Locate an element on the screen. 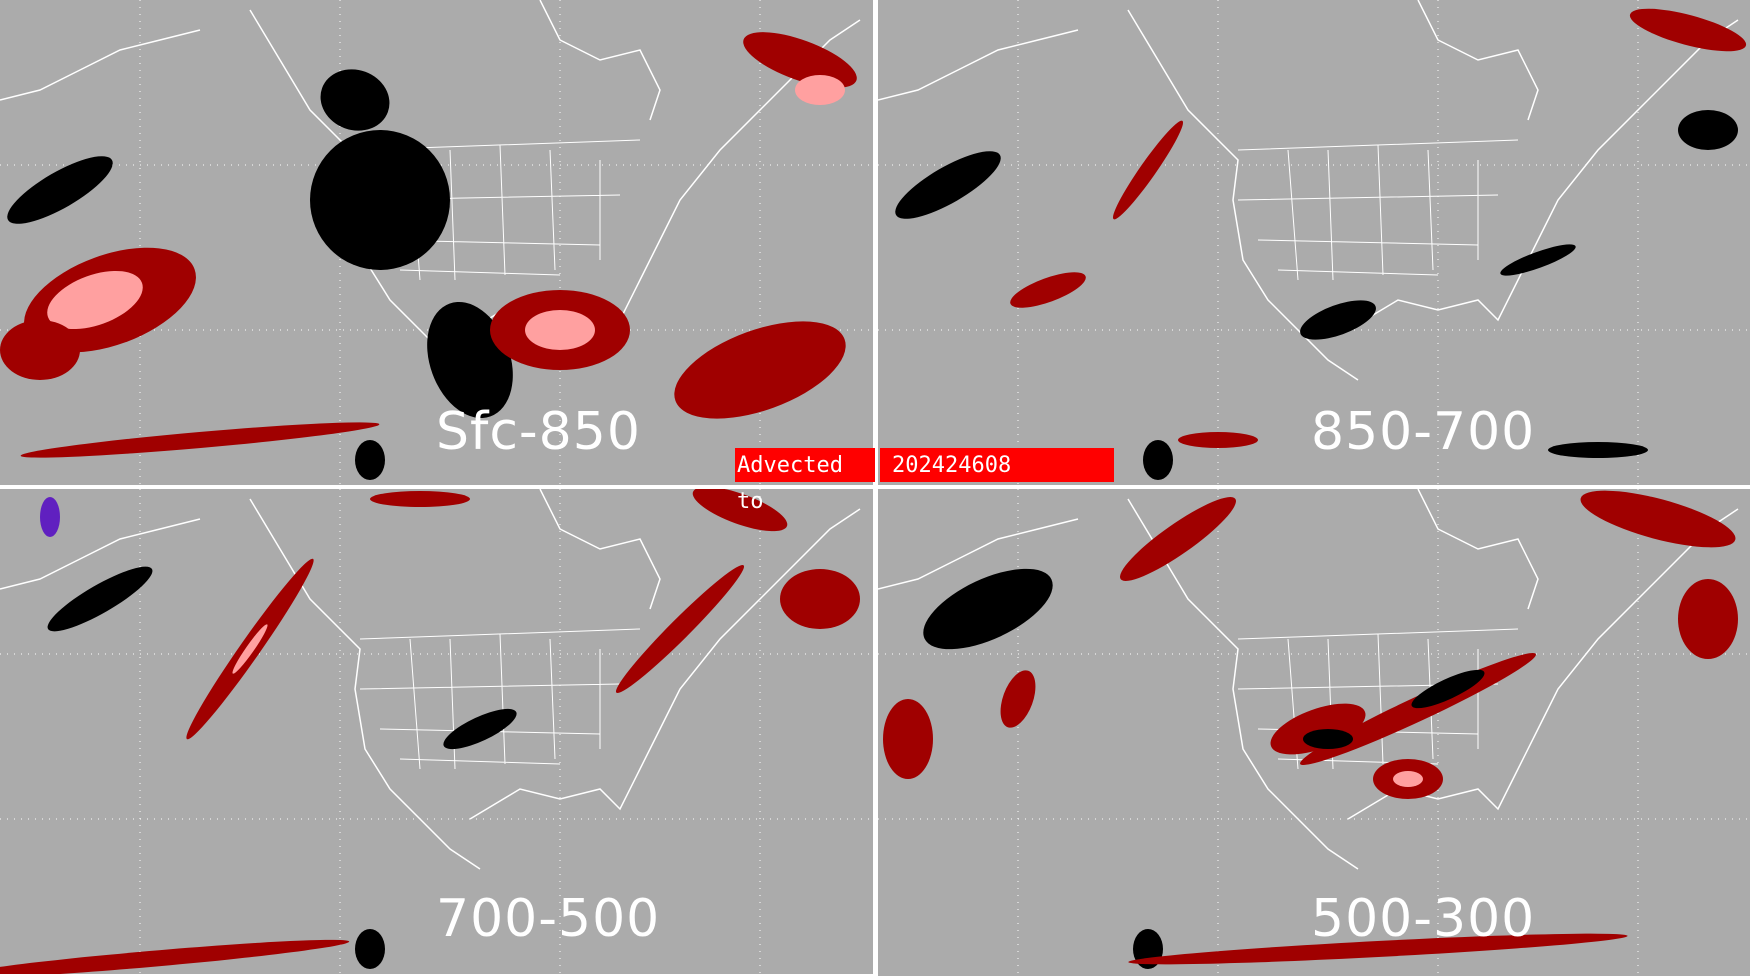 This screenshot has width=1750, height=976. panel-label: Sfc-850 is located at coordinates (538, 432).